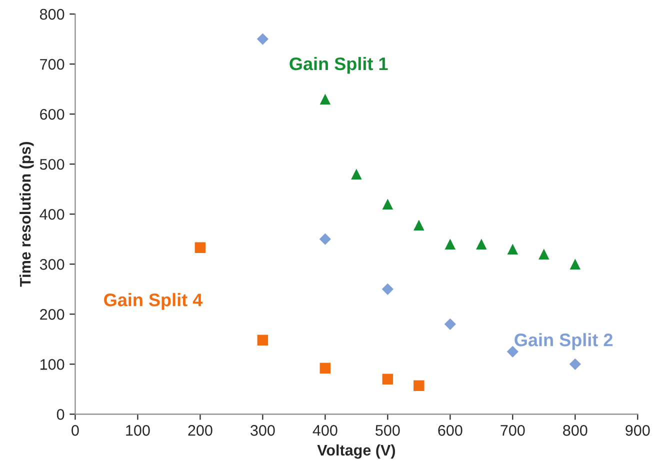 The height and width of the screenshot is (468, 654). Describe the element at coordinates (262, 430) in the screenshot. I see `x-tick-label: 300` at that location.